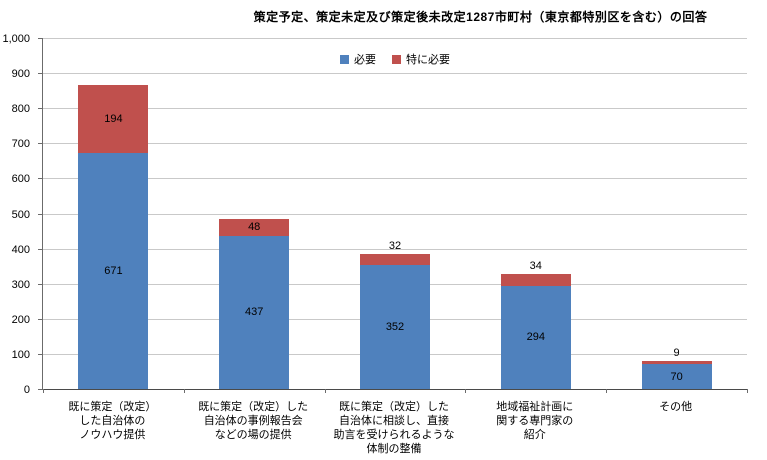 The image size is (767, 460). Describe the element at coordinates (112, 421) in the screenshot. I see `x-axis-category-label: 既に策定（改定） した自治体の ノウハウ提供` at that location.